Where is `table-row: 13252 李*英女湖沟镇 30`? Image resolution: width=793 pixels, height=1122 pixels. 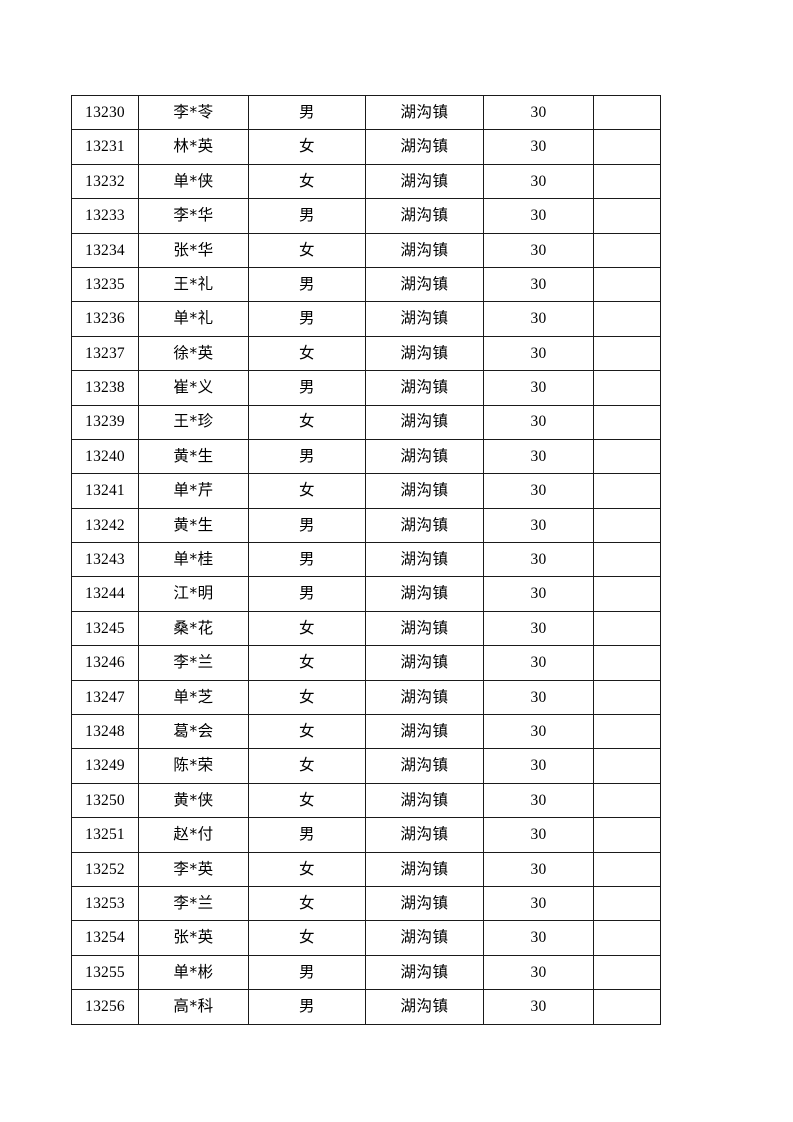
table-row: 13252 李*英女湖沟镇 30 is located at coordinates (366, 869).